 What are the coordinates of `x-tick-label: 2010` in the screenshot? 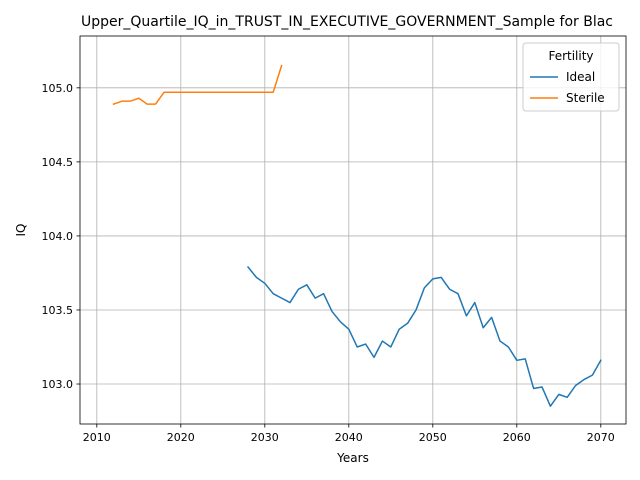 It's located at (97, 437).